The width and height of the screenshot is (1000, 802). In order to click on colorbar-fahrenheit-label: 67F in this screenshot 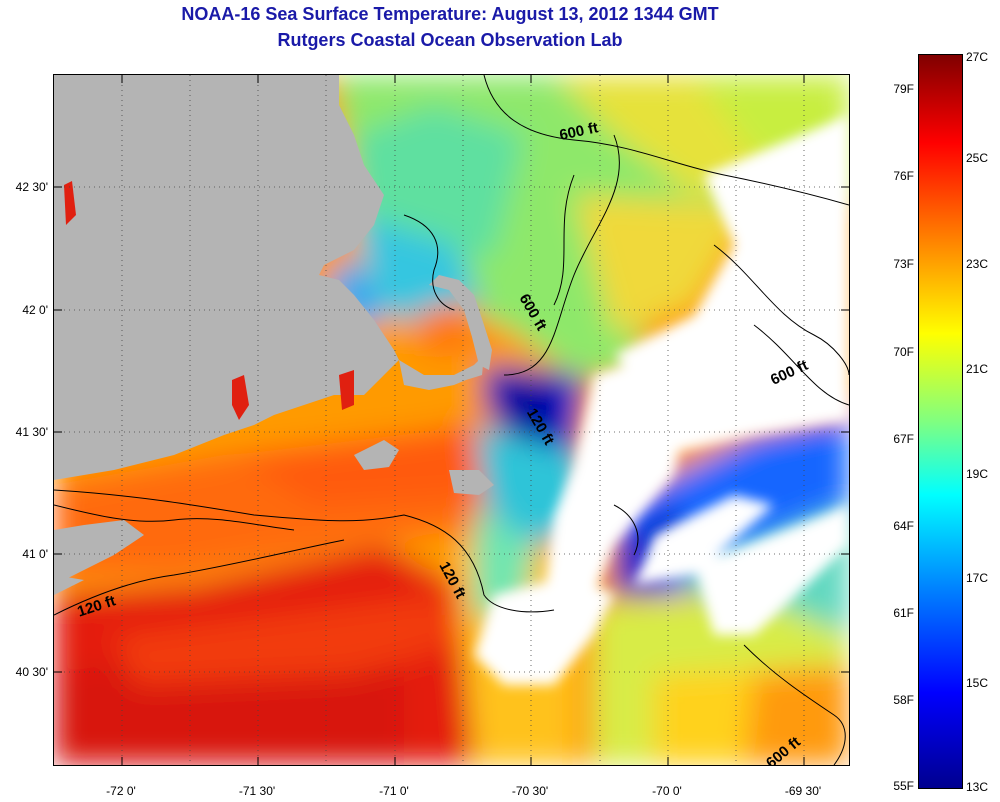, I will do `click(903, 439)`.